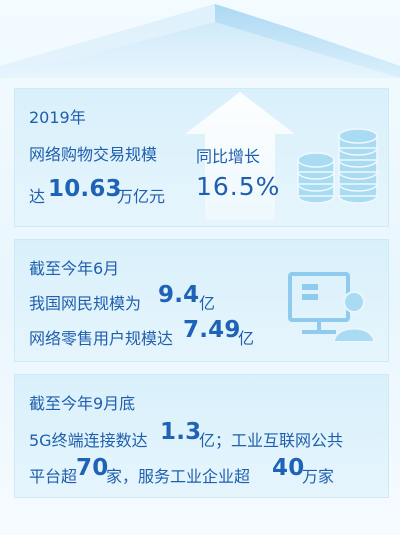 Image resolution: width=400 pixels, height=535 pixels. I want to click on section1-title: 网络购物交易规模, so click(93, 154).